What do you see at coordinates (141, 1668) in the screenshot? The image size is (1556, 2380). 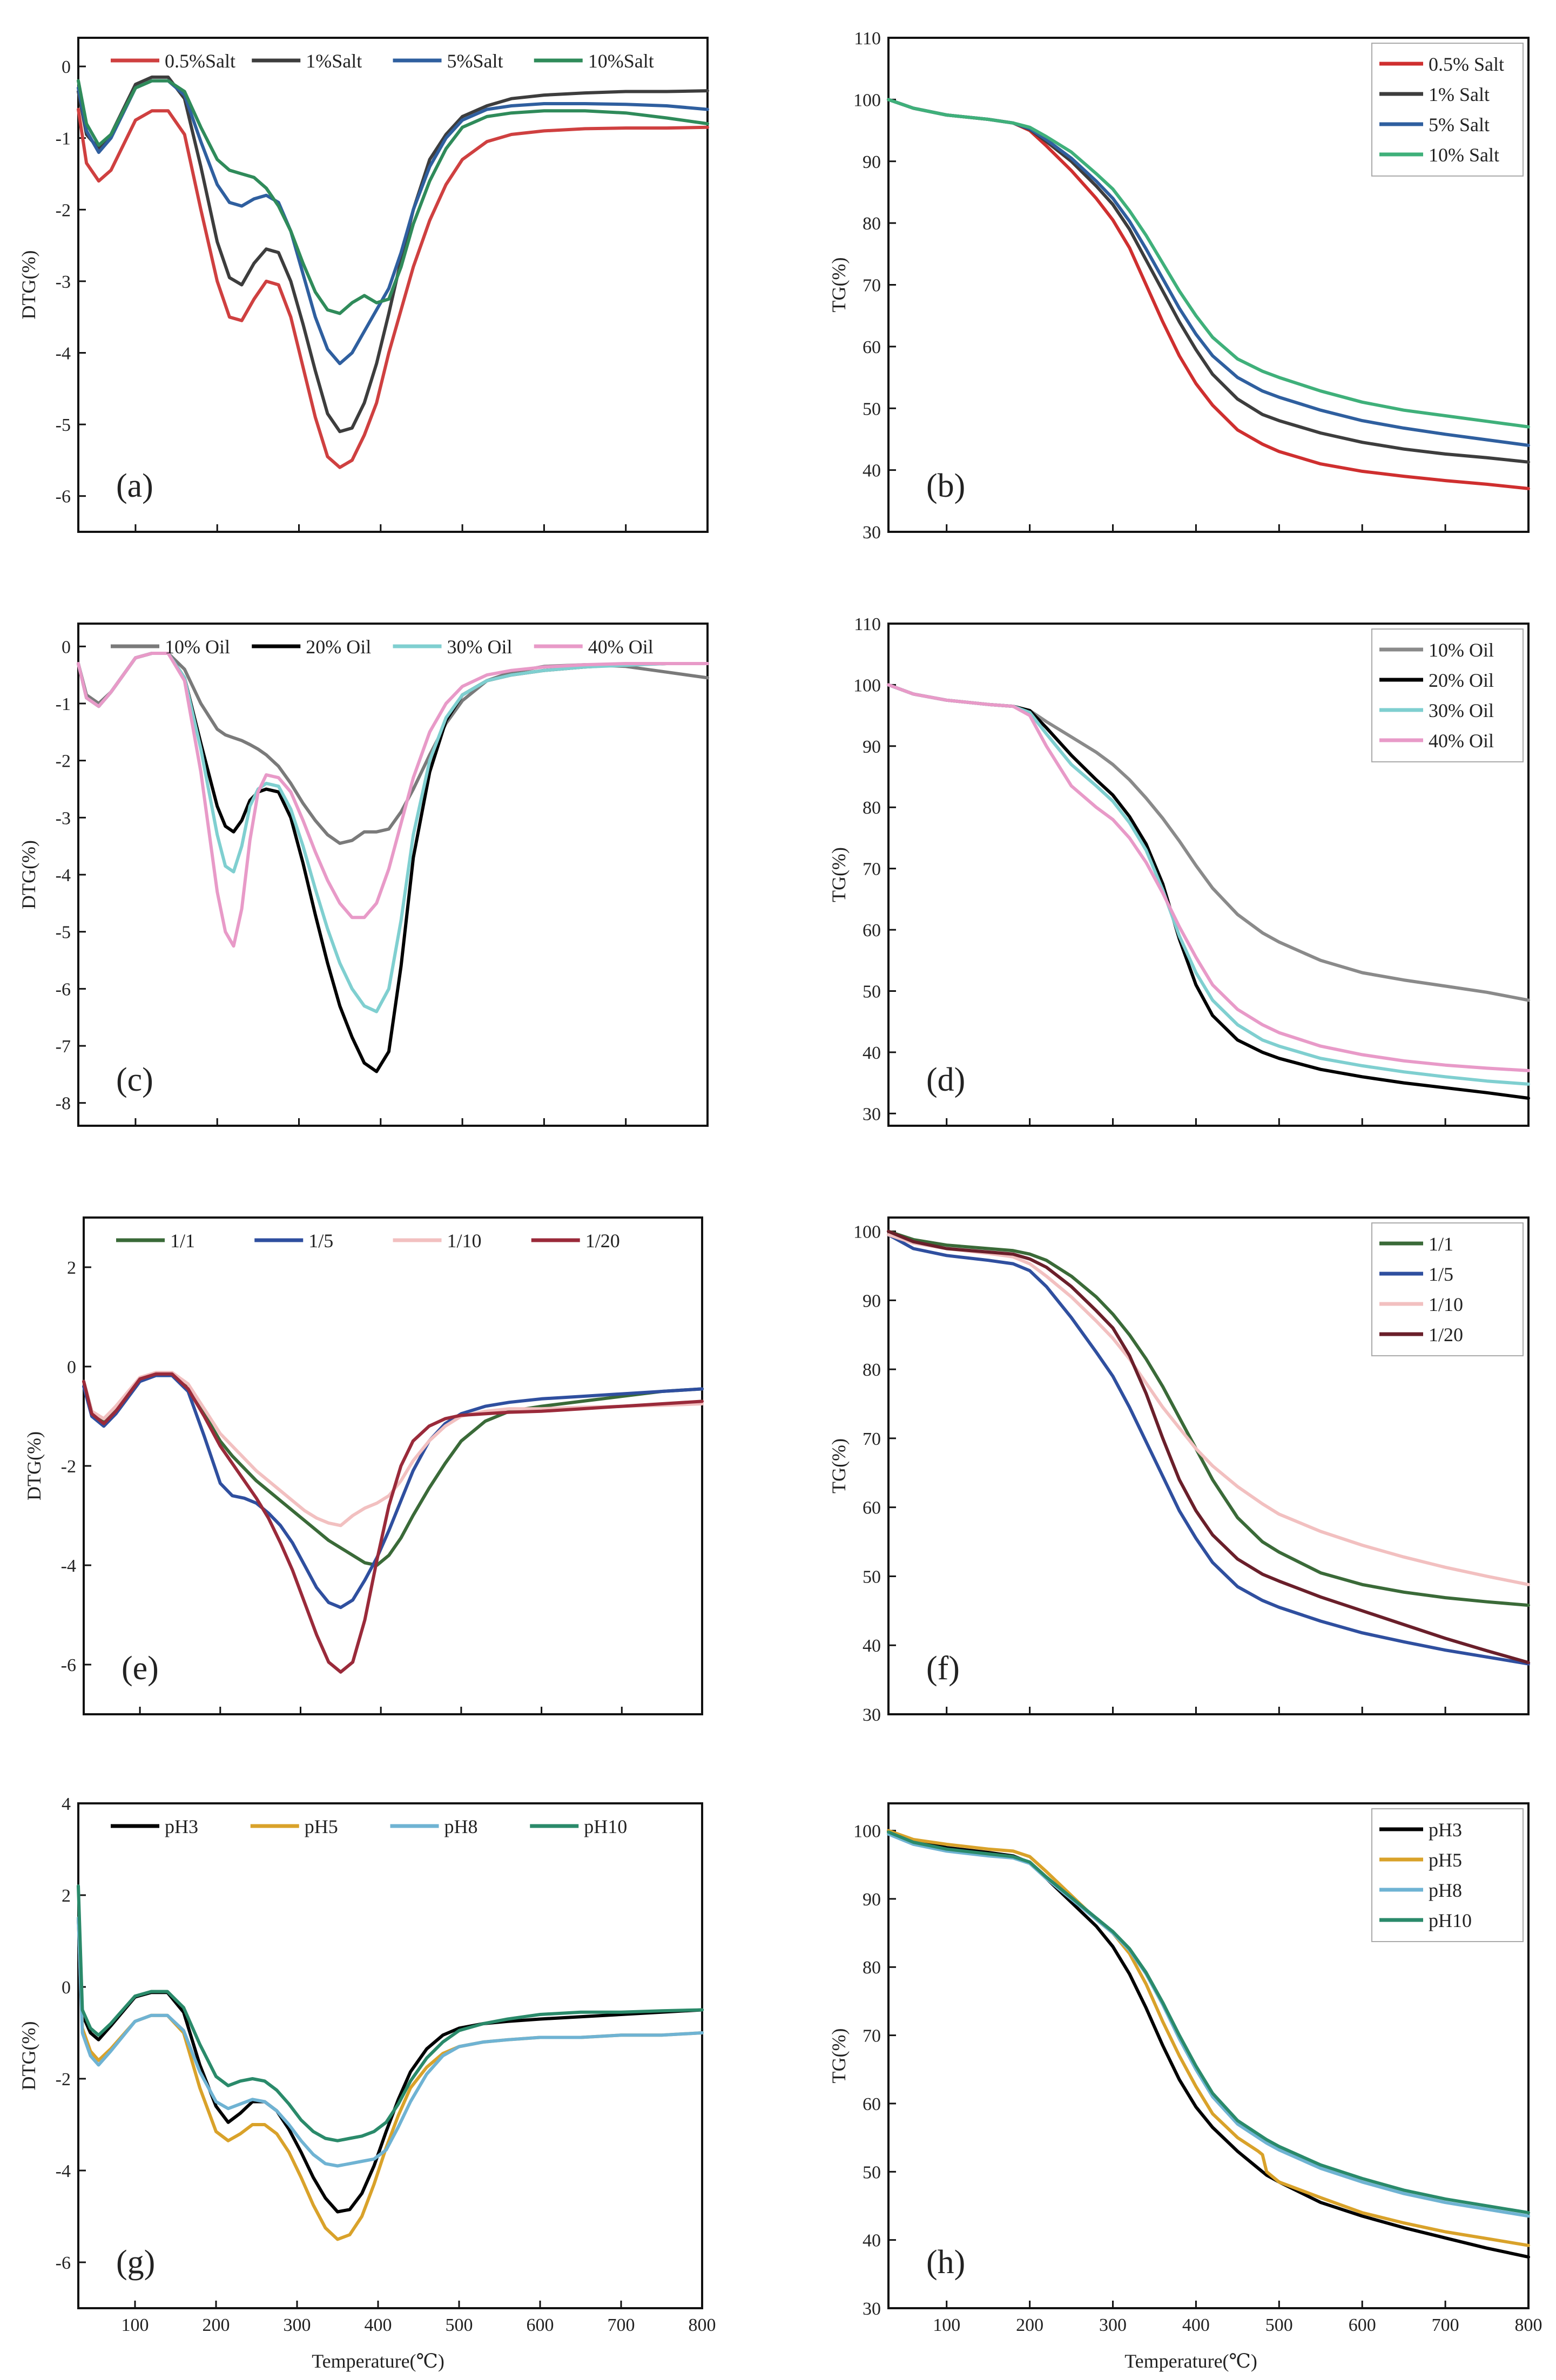 I see `panel-label: (e)` at bounding box center [141, 1668].